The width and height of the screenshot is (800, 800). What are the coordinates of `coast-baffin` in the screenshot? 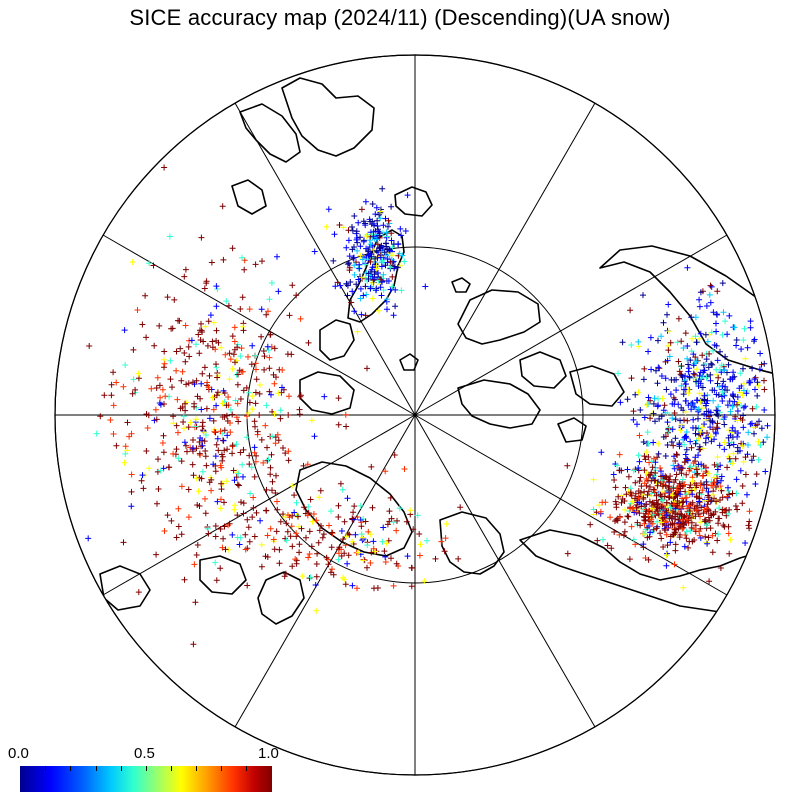 It's located at (597, 386).